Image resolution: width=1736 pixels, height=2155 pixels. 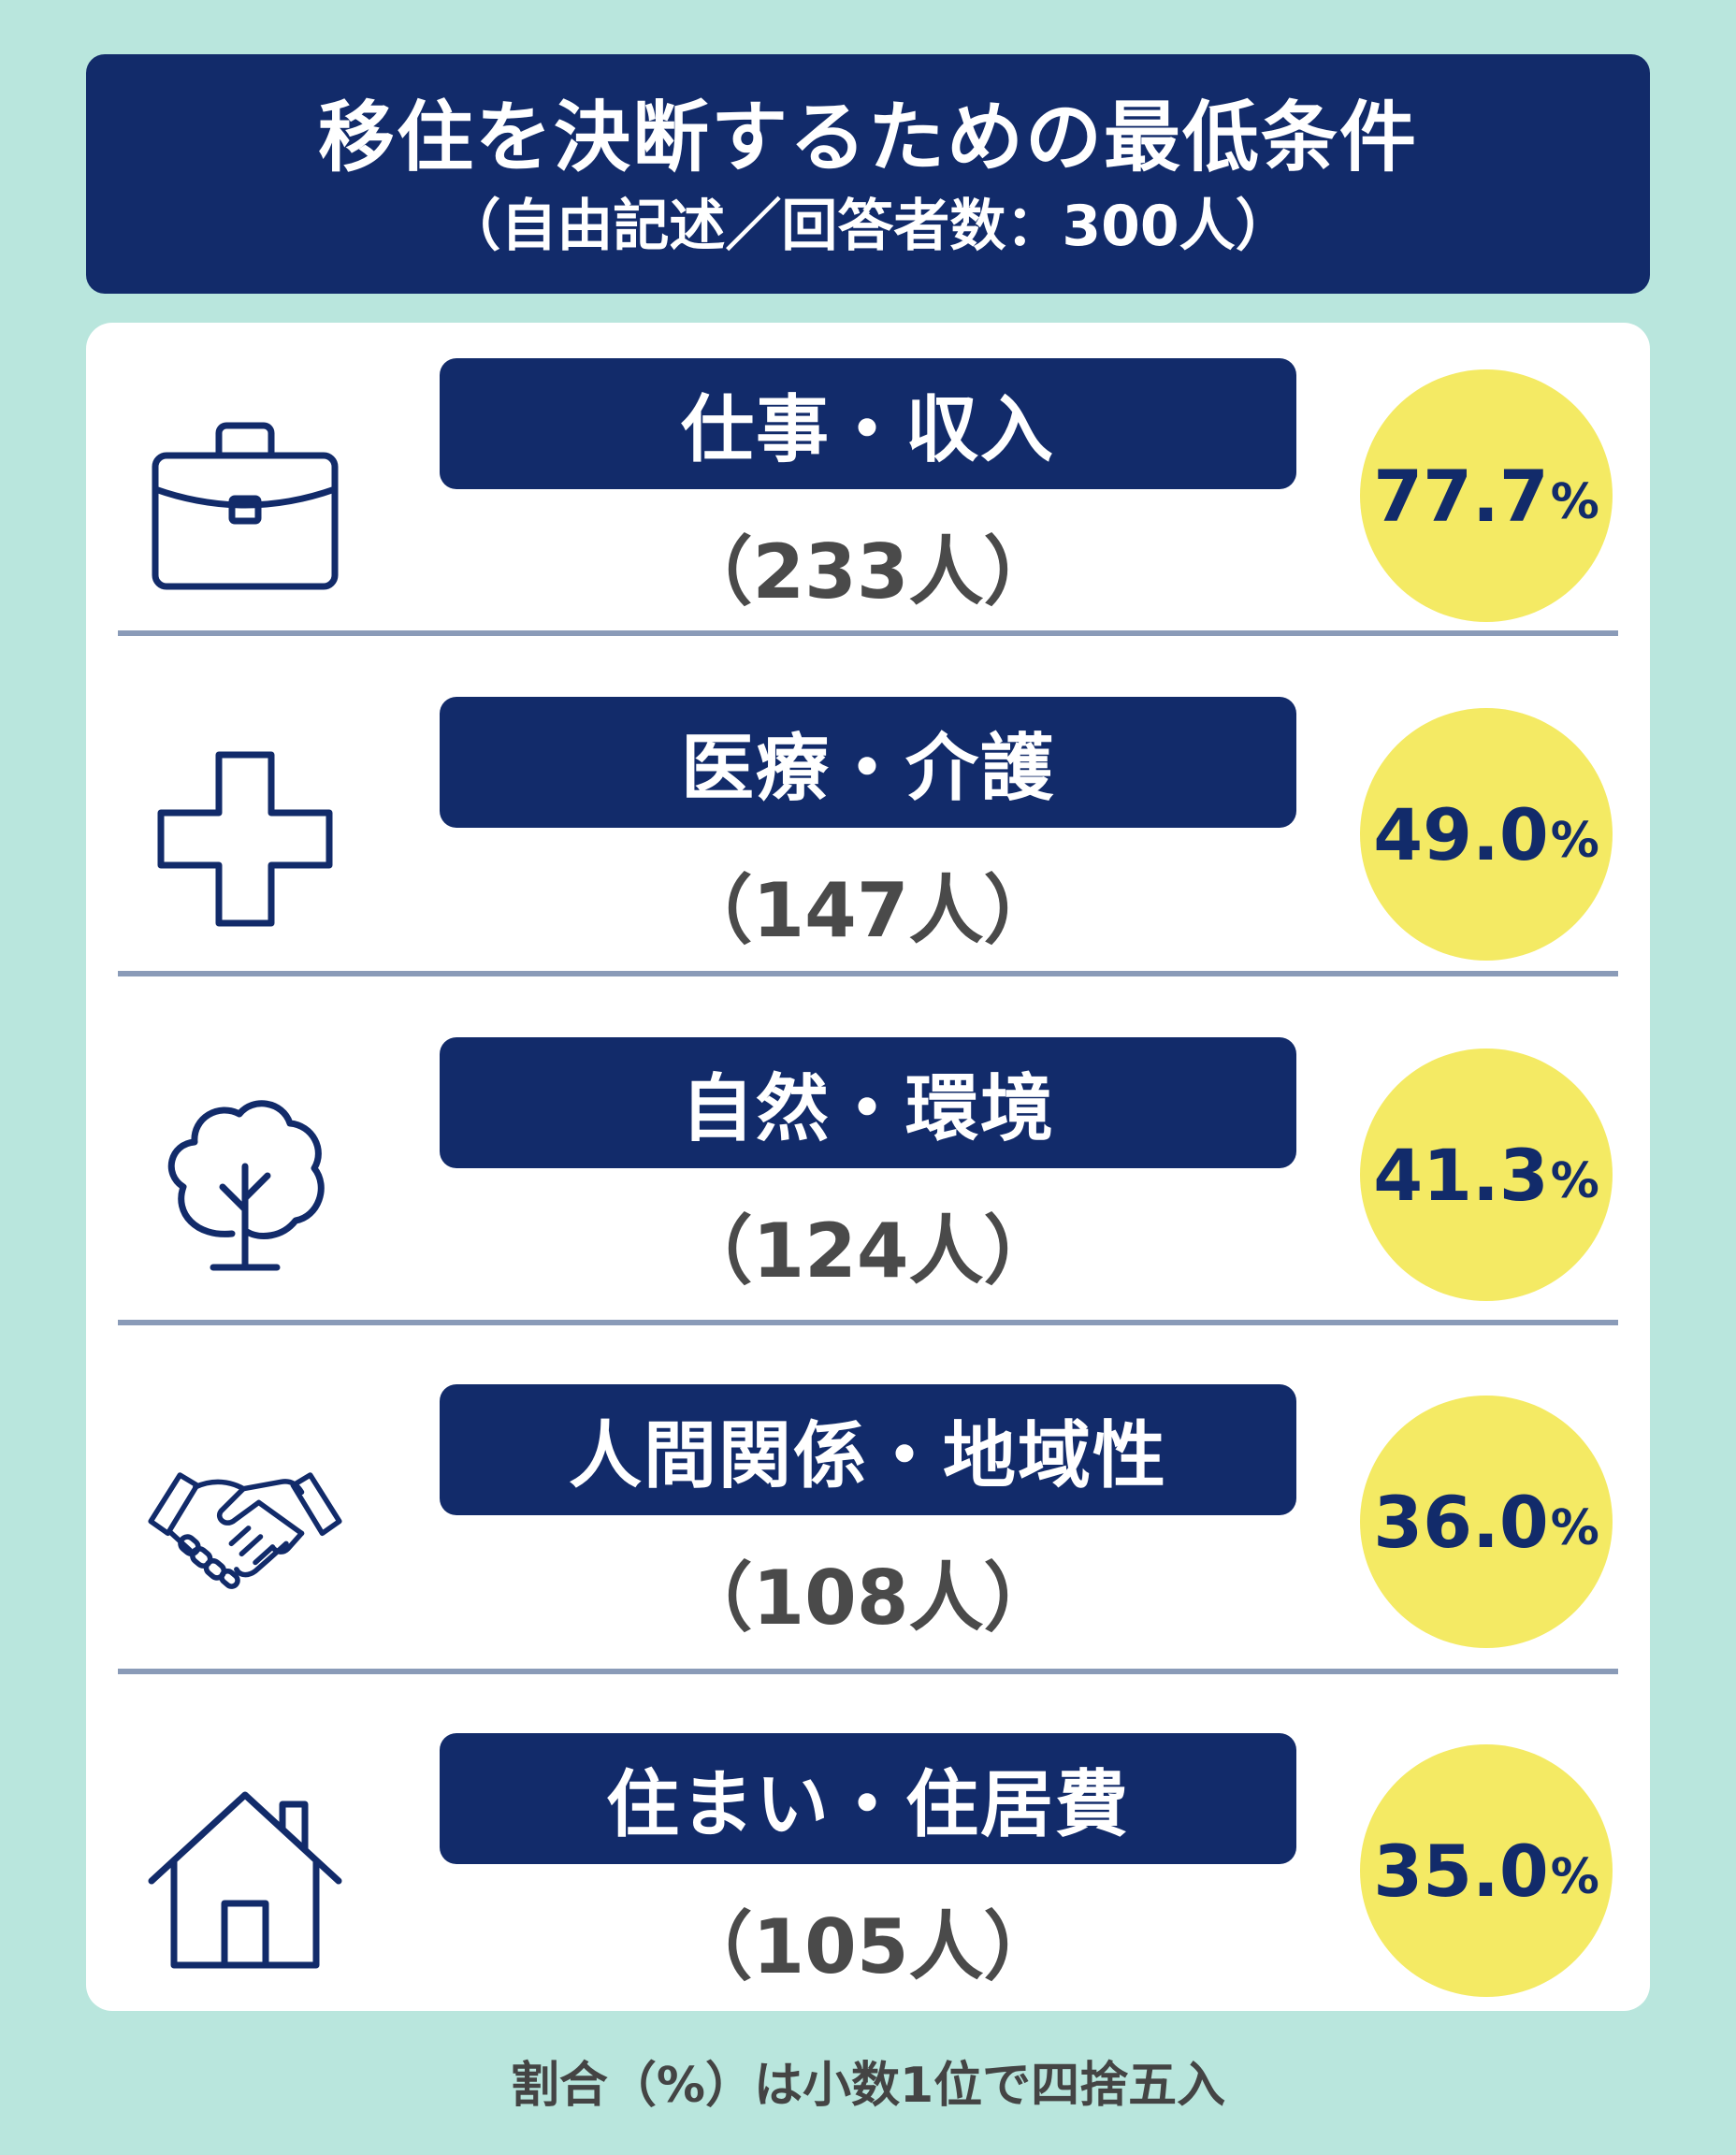 What do you see at coordinates (868, 2086) in the screenshot?
I see `footnote: 割合（%）は小数1位で四捨五入` at bounding box center [868, 2086].